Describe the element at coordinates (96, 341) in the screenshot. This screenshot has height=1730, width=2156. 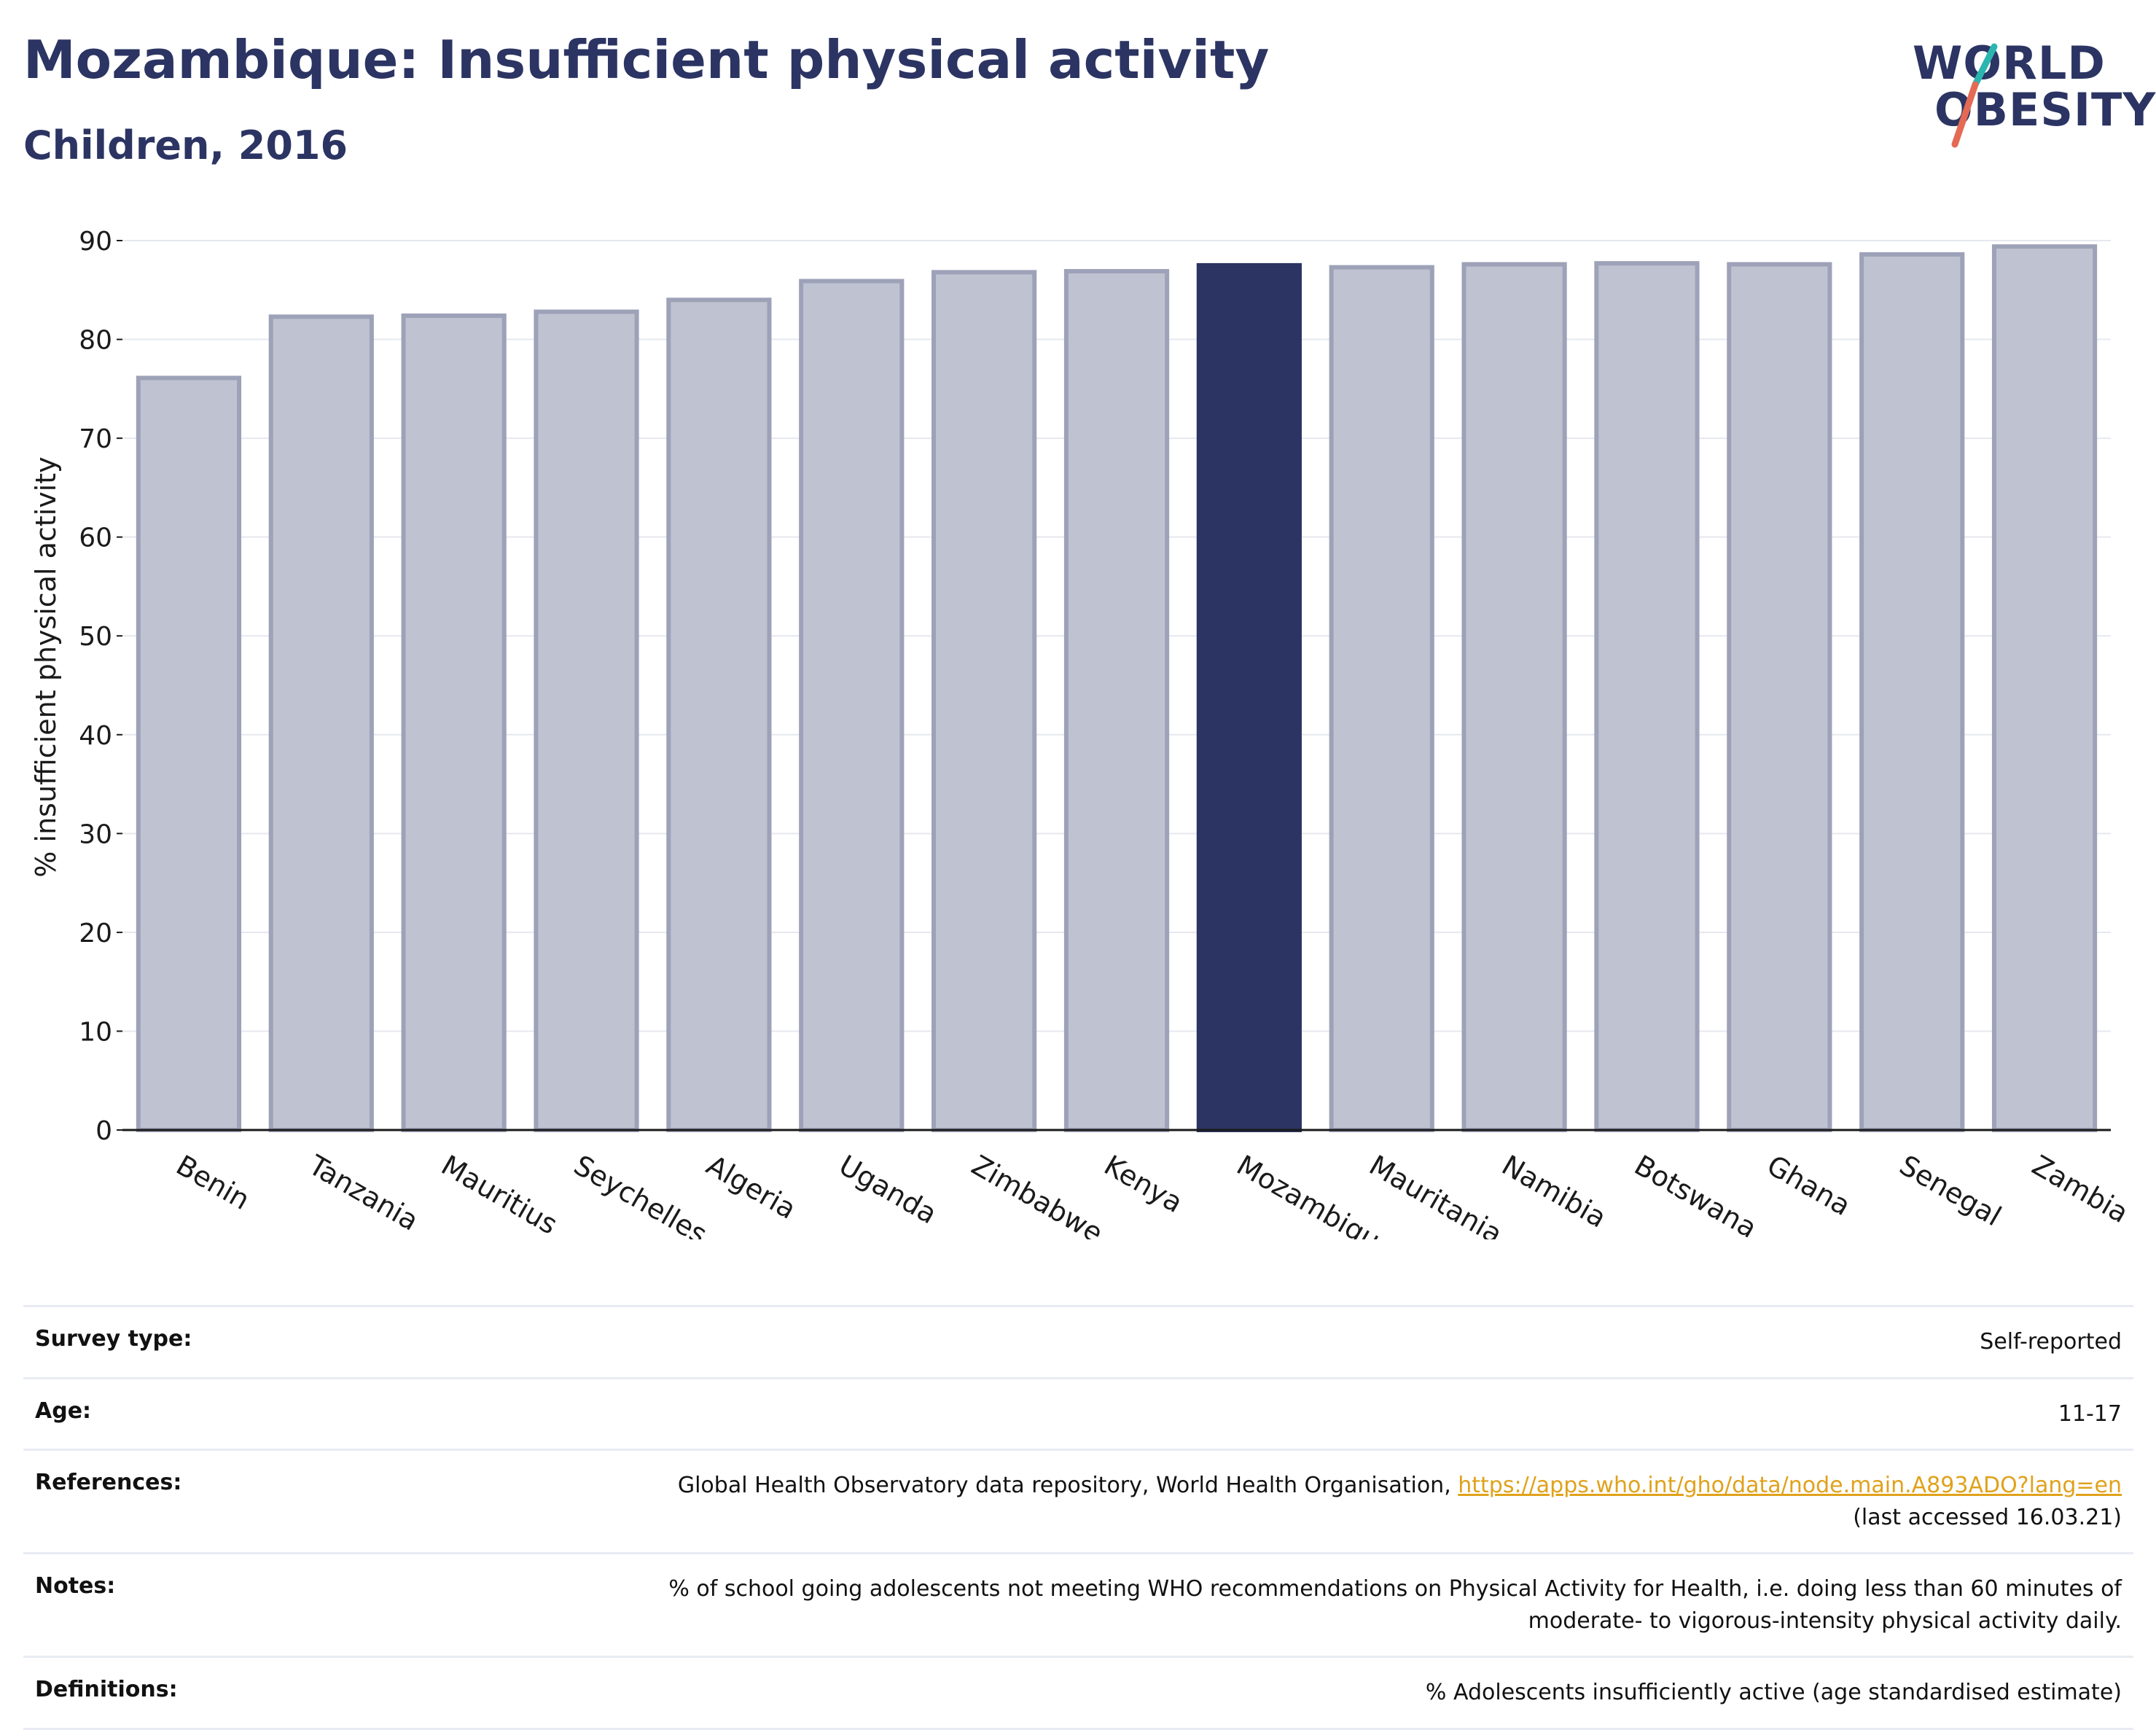
I see `y-tick-label: 80` at that location.